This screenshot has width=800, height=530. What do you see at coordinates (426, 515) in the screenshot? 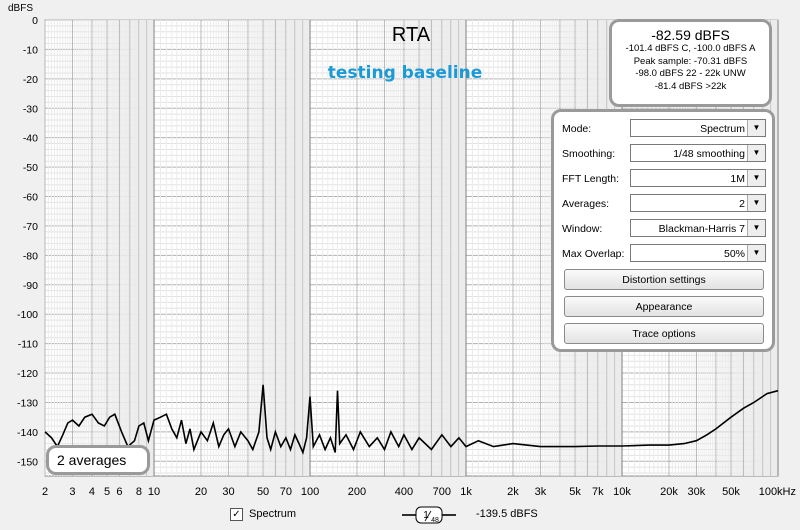
I see `smoothing-numerator: 1` at bounding box center [426, 515].